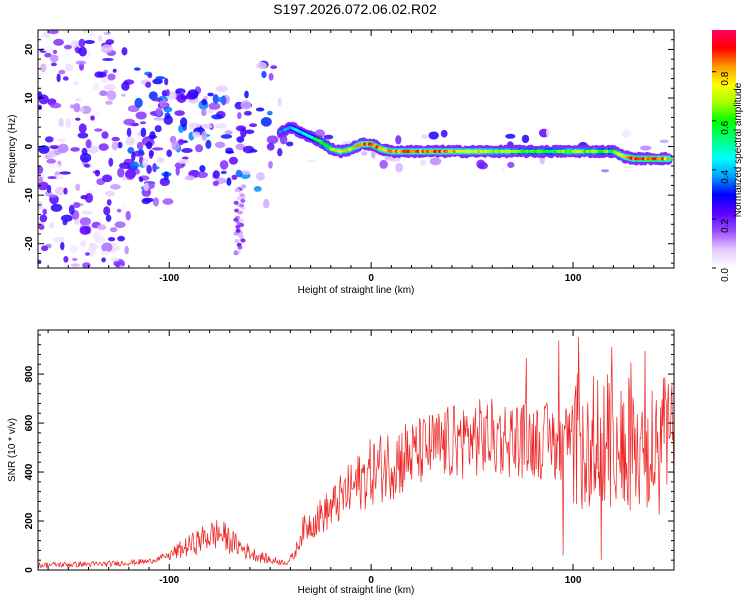 This screenshot has height=605, width=750. What do you see at coordinates (12, 450) in the screenshot?
I see `snr-y-label: SNR (10 * v/v)` at bounding box center [12, 450].